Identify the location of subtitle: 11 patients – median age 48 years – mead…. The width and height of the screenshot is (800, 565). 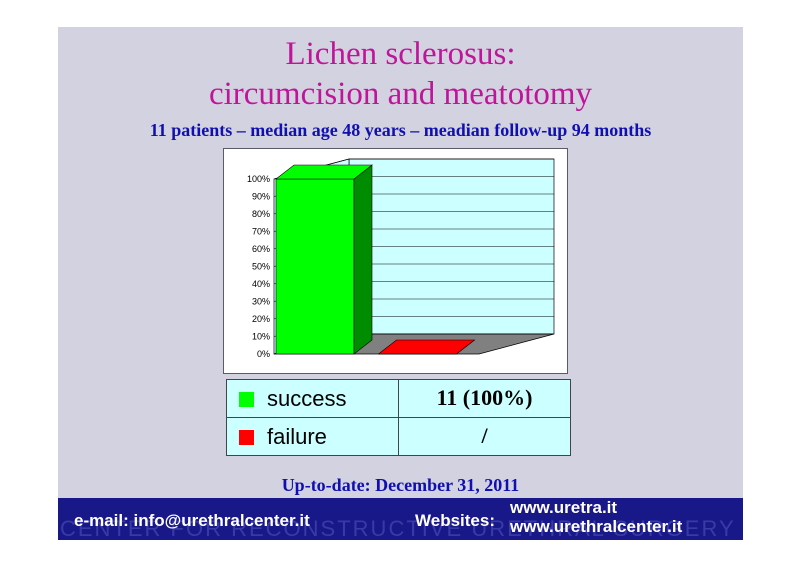
(400, 130).